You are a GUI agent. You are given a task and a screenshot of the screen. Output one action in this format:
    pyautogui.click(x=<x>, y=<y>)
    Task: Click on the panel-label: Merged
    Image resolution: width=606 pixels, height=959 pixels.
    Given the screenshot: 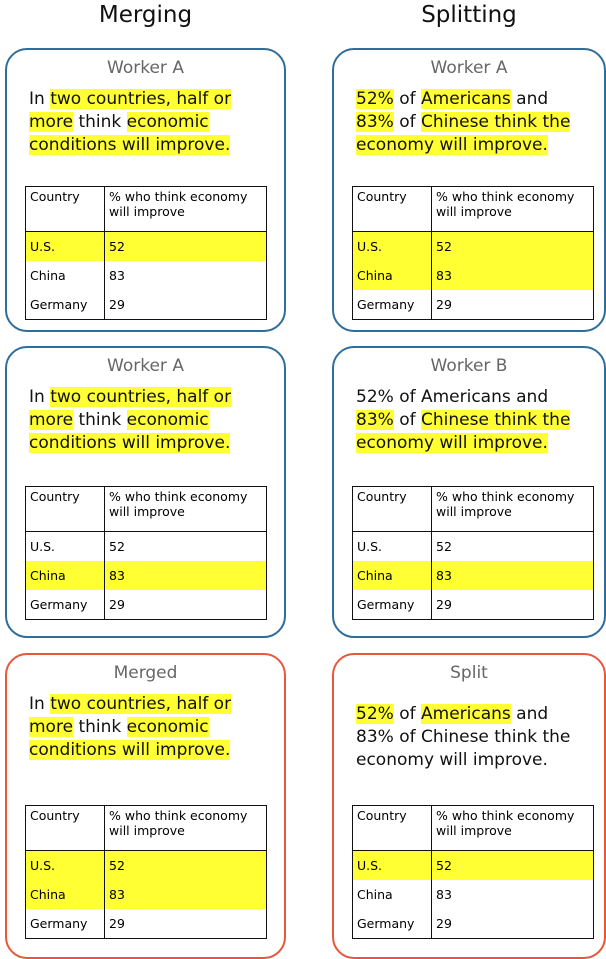 What is the action you would take?
    pyautogui.click(x=145, y=673)
    